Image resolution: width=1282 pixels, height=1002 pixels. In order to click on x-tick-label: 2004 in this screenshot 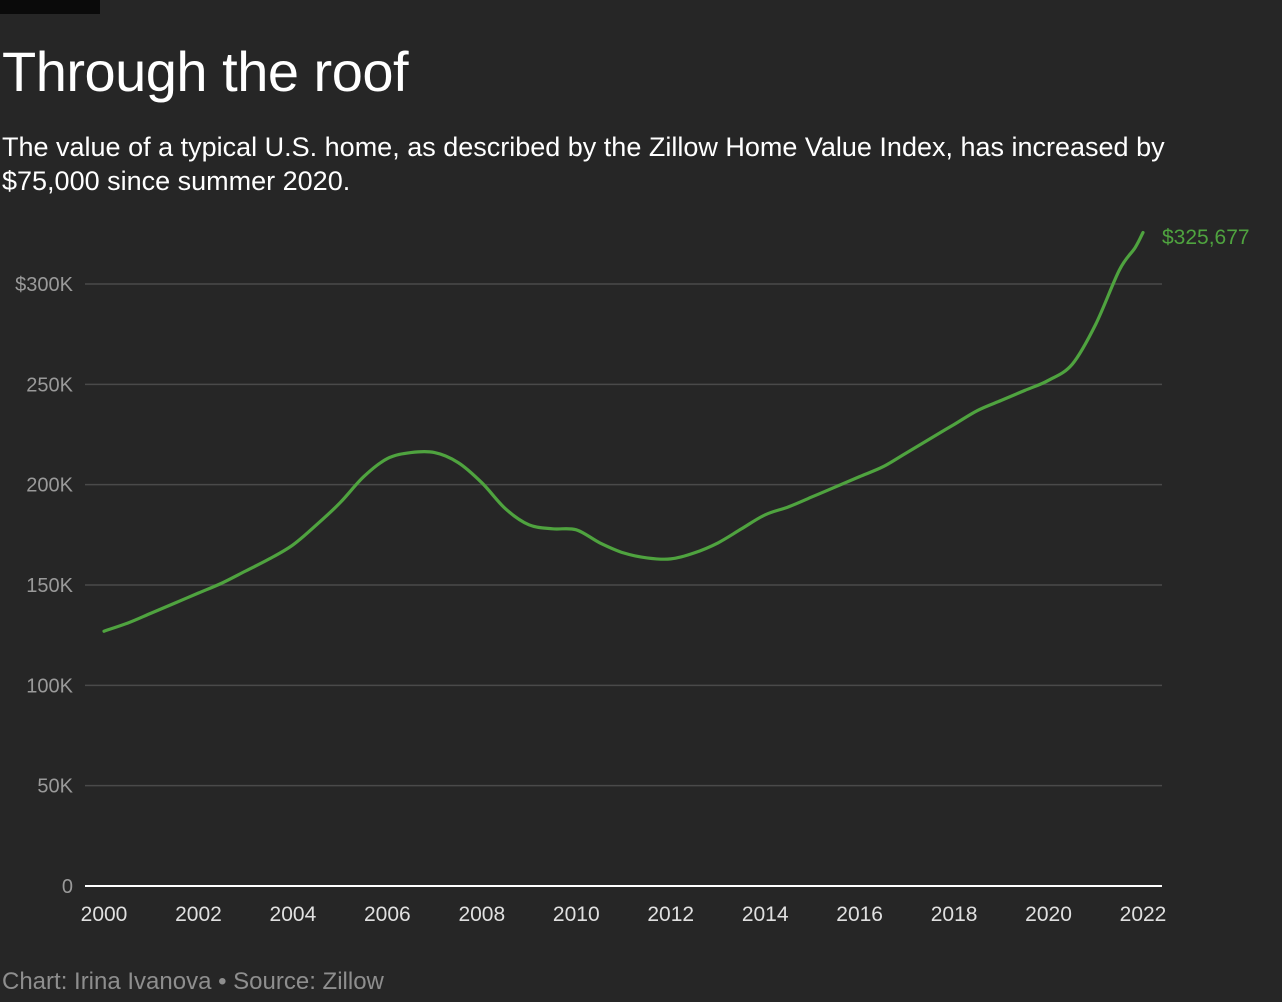, I will do `click(293, 914)`.